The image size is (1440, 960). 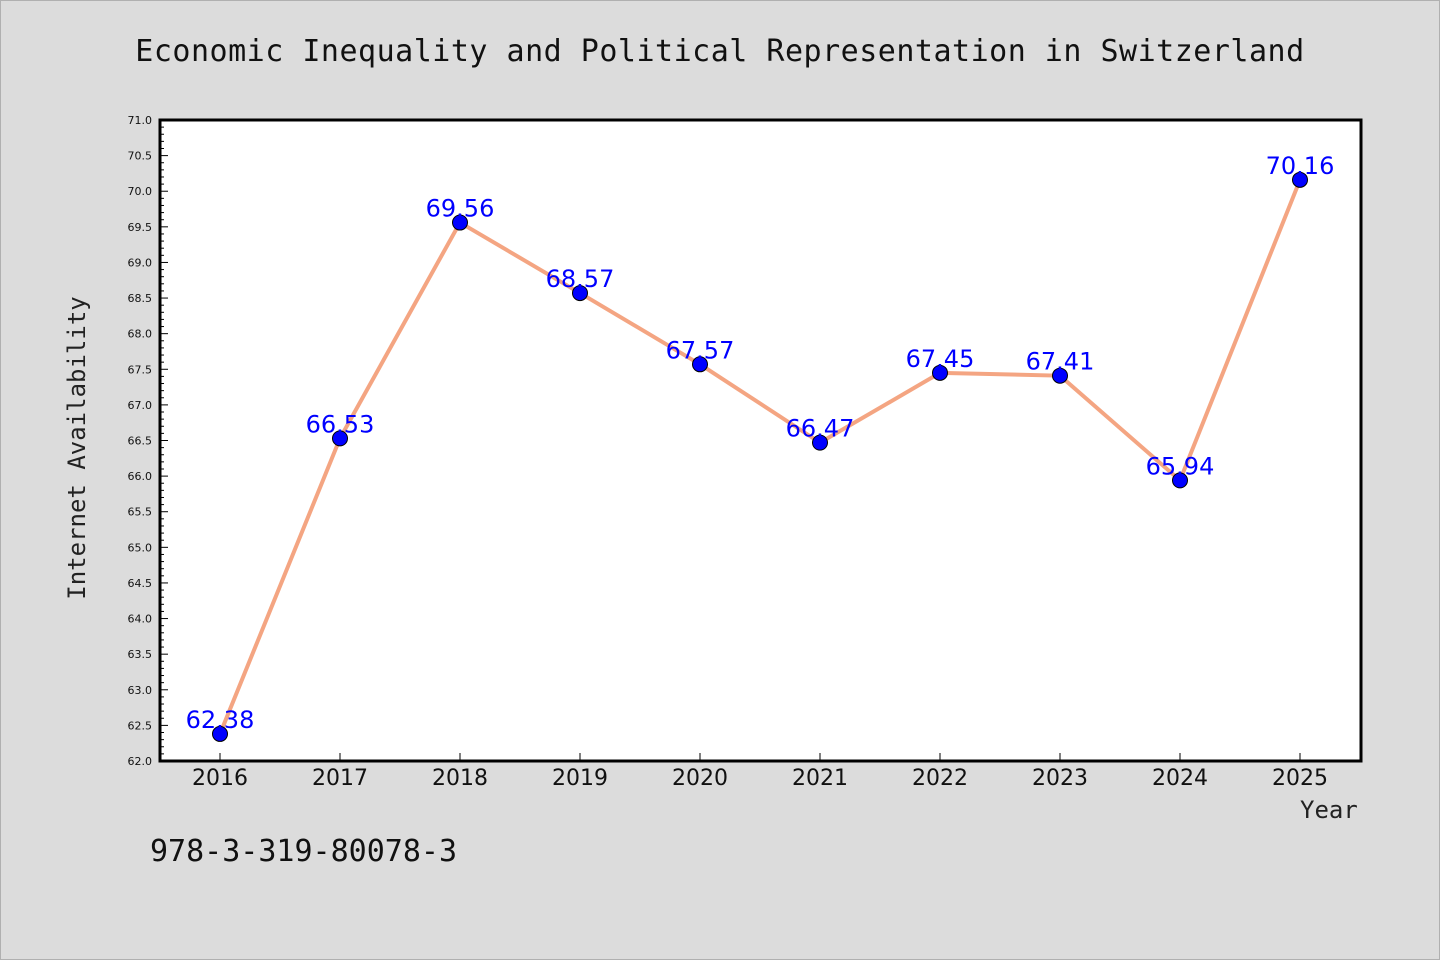 What do you see at coordinates (700, 778) in the screenshot?
I see `x-tick-label: 2020` at bounding box center [700, 778].